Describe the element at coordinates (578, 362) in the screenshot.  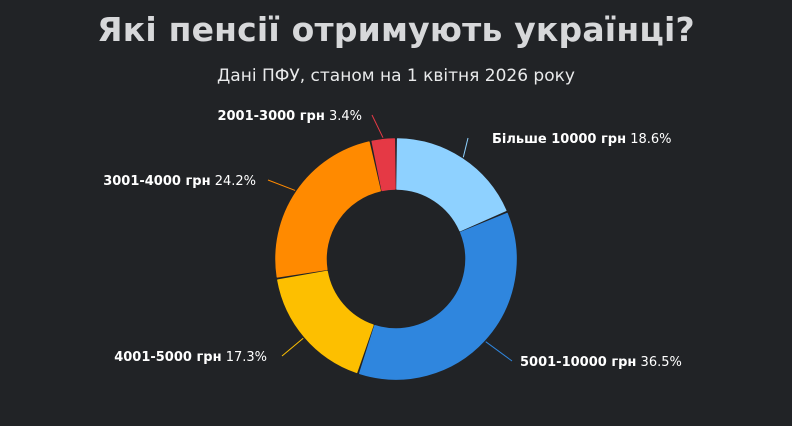
I see `slice-label-name: 5001-10000 грн` at that location.